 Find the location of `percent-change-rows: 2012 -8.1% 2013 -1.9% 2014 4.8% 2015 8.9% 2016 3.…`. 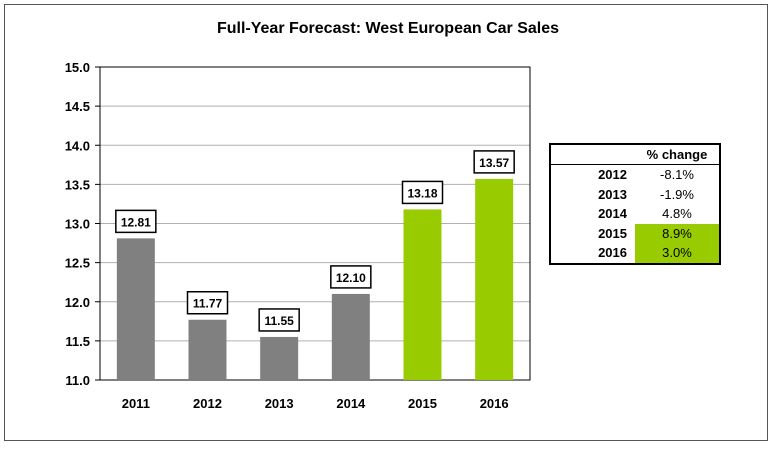

percent-change-rows: 2012 -8.1% 2013 -1.9% 2014 4.8% 2015 8.9% 2016 3.… is located at coordinates (635, 214).